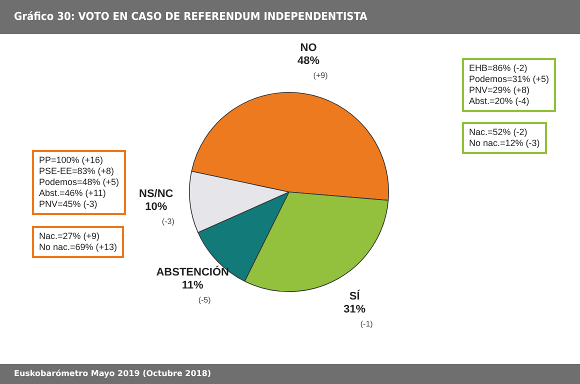  What do you see at coordinates (320, 75) in the screenshot?
I see `text: (+9)` at bounding box center [320, 75].